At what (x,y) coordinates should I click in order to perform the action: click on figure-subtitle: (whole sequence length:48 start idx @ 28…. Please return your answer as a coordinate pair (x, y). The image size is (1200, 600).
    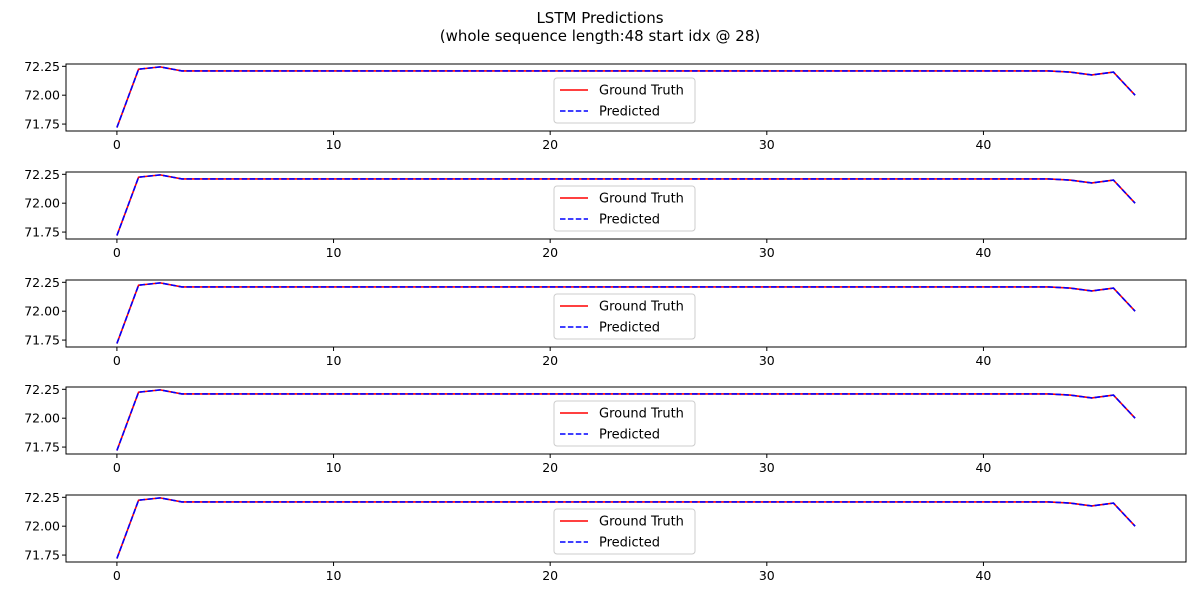
    Looking at the image, I should click on (600, 36).